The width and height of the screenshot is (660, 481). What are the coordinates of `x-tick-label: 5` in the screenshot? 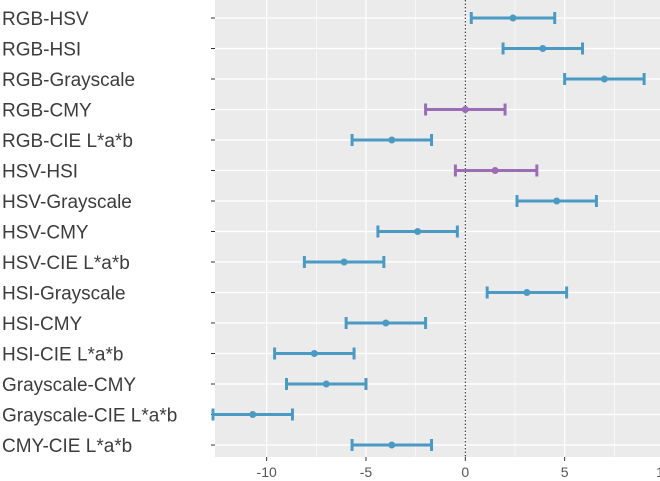 It's located at (565, 472).